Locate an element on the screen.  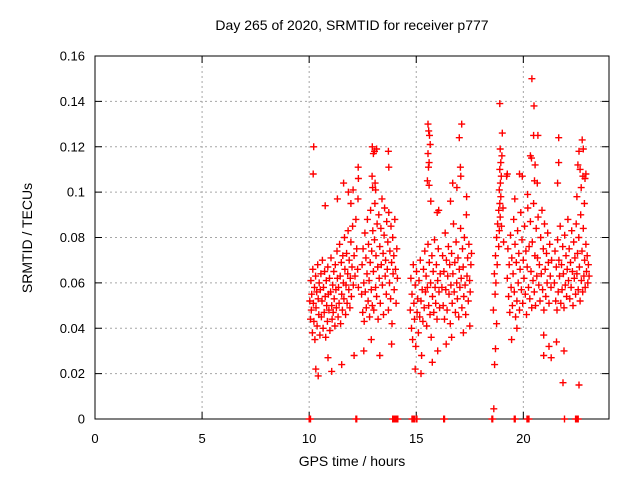
x-tick-labels: 0 5 10 15 20 is located at coordinates (310, 438).